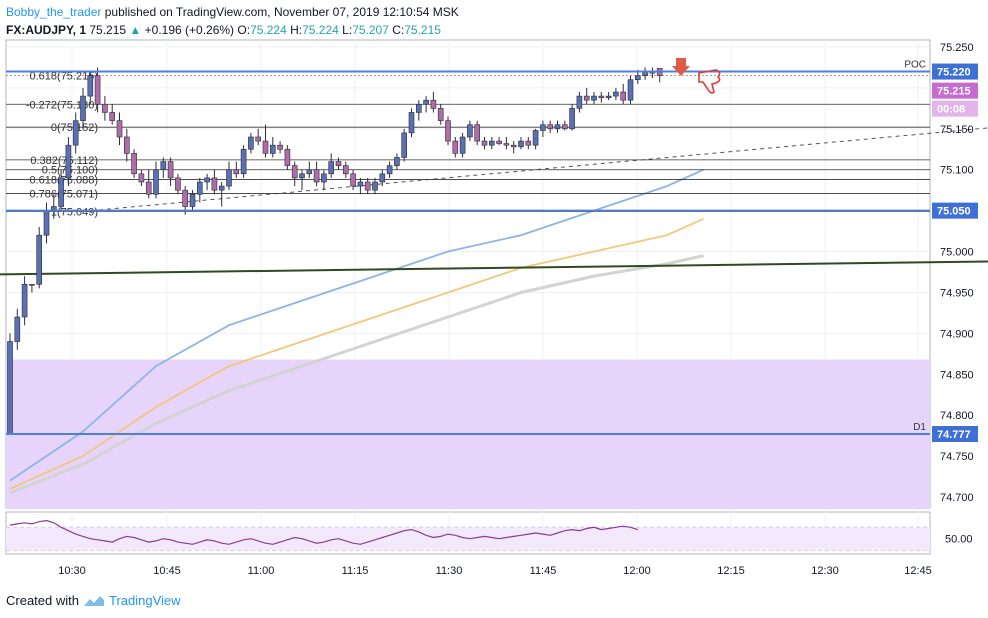  Describe the element at coordinates (957, 334) in the screenshot. I see `price-tick-label: 74.900` at that location.